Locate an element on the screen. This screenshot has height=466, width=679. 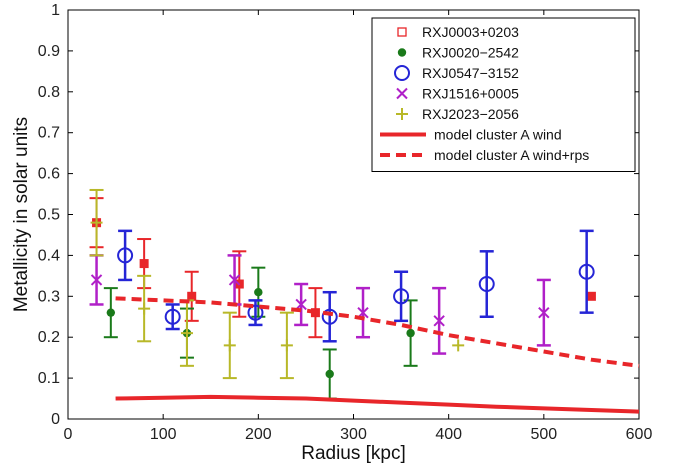
series-RXJ1516+0005 is located at coordinates (320, 304).